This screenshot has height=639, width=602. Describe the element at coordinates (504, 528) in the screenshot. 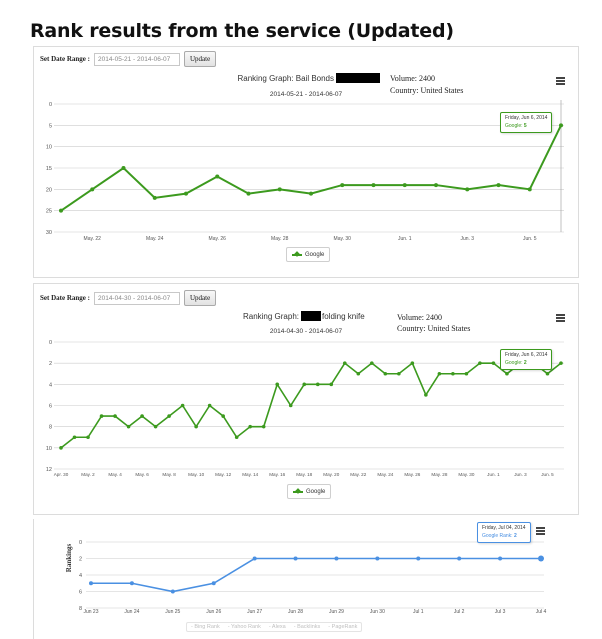

I see `tooltip-date: Friday, Jul 04, 2014` at that location.